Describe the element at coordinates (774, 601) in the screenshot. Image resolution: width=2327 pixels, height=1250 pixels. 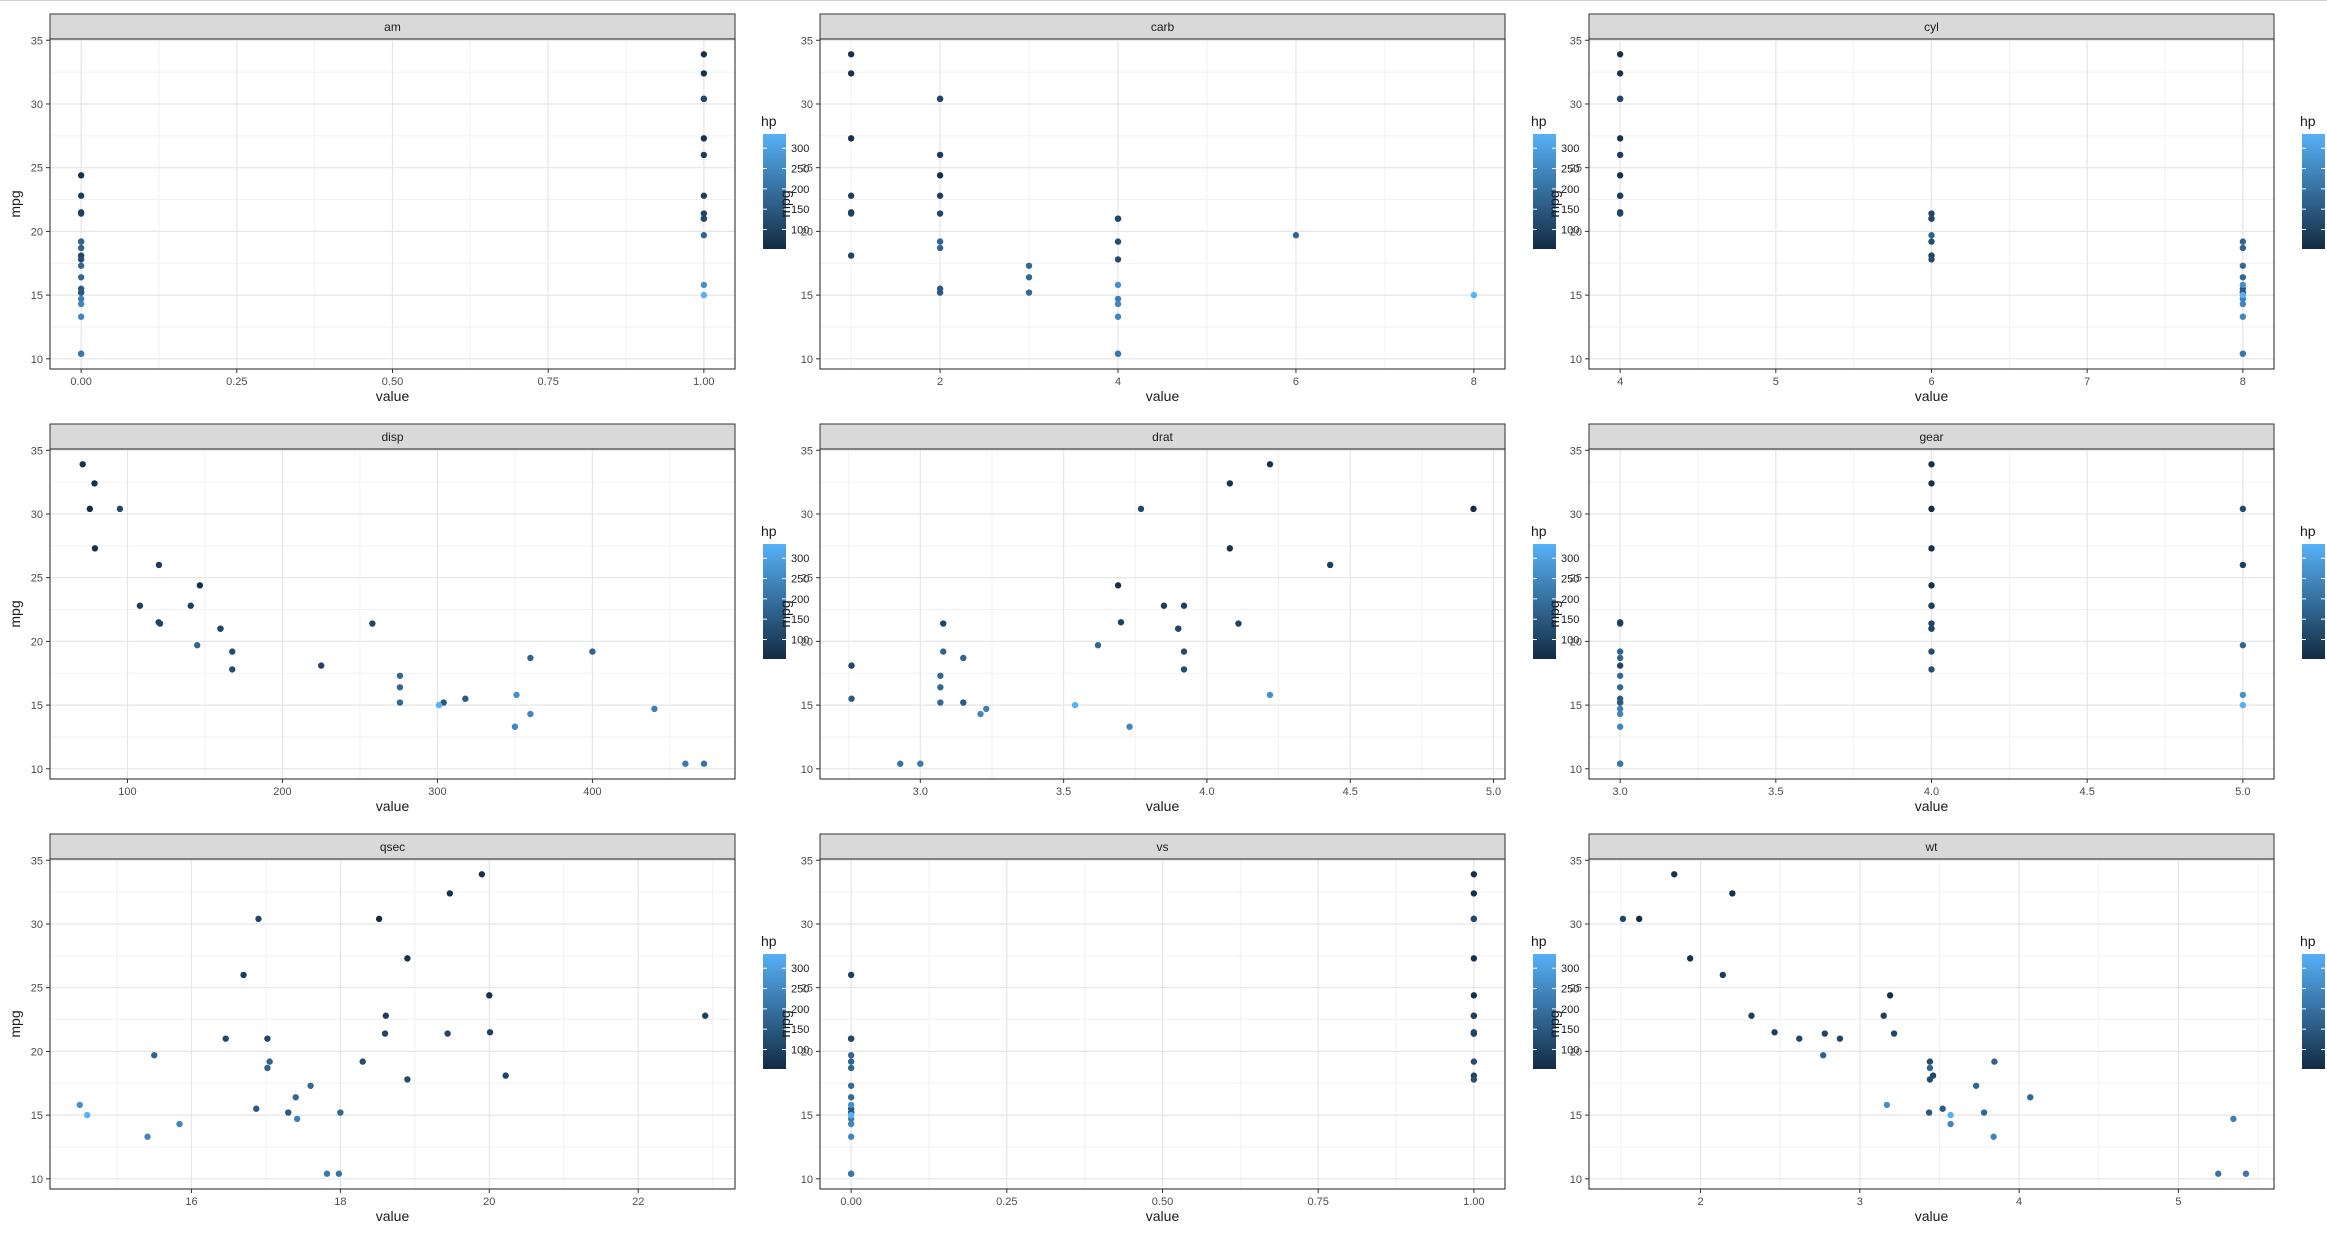
I see `legend-colorbar` at that location.